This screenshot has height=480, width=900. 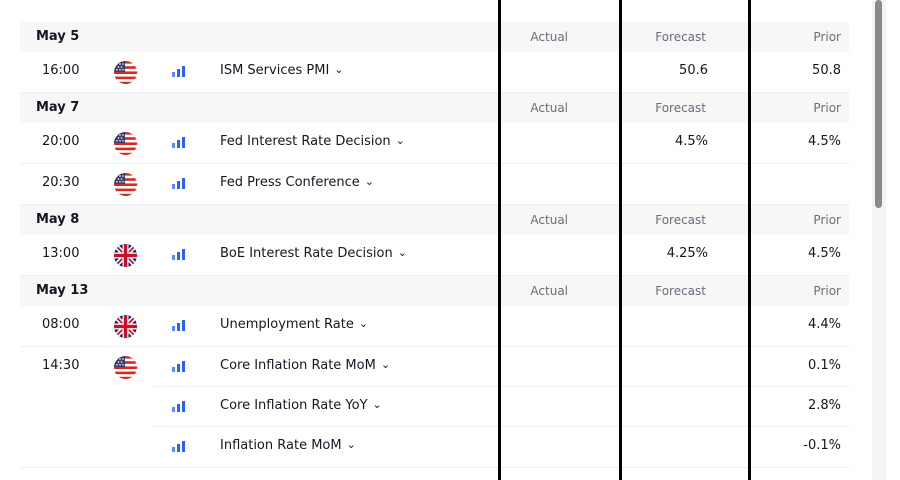 I want to click on date-label: May 7, so click(x=58, y=107).